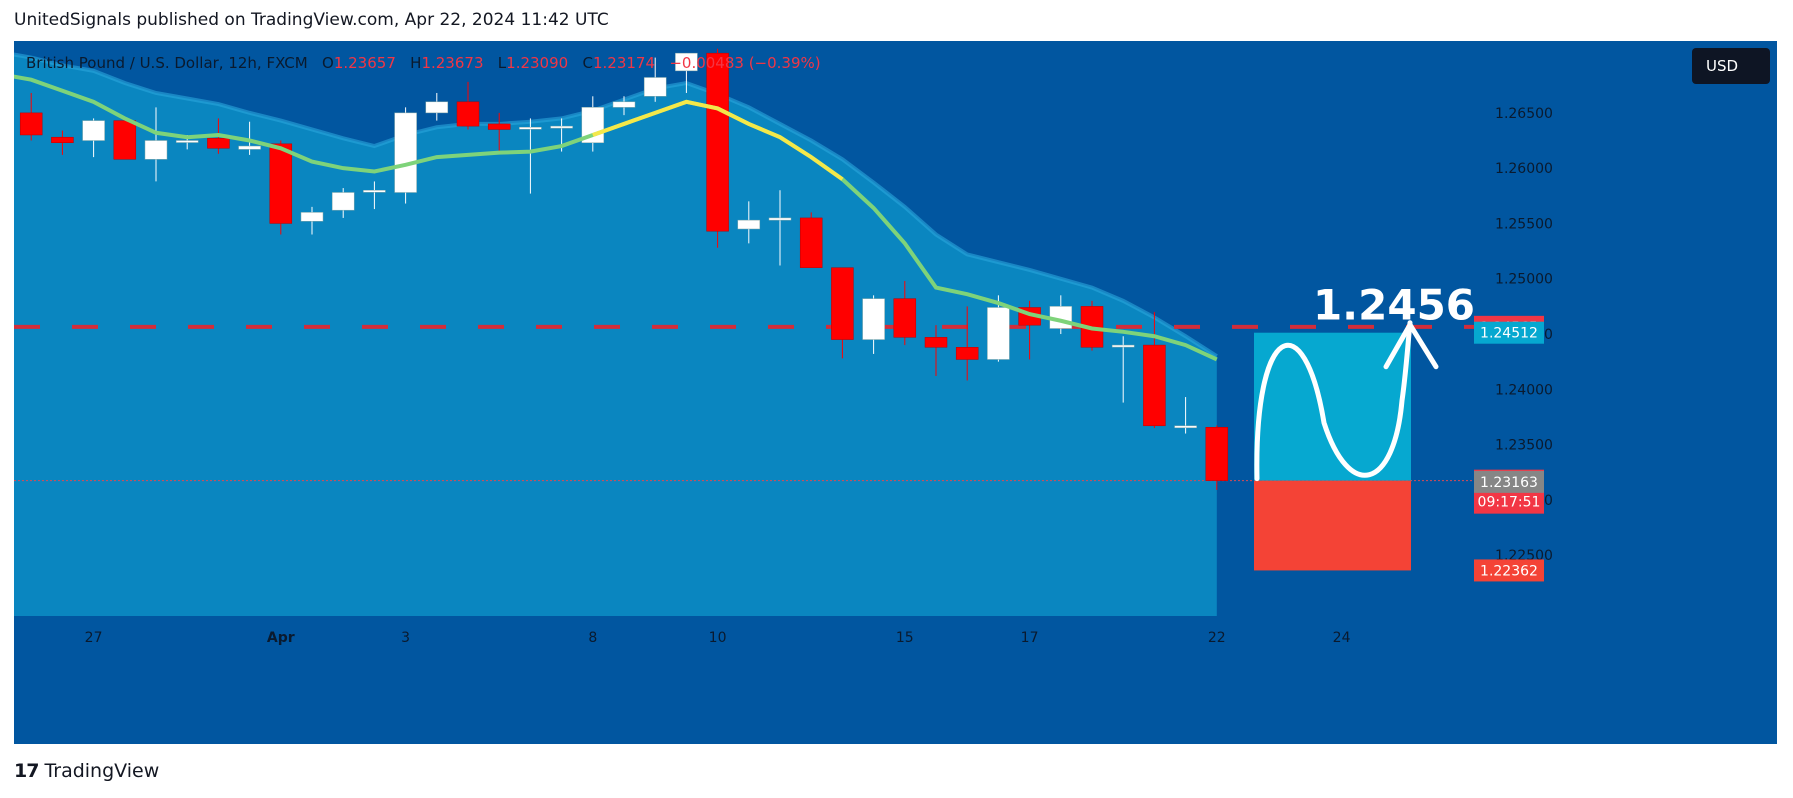 The width and height of the screenshot is (1793, 798). Describe the element at coordinates (1731, 66) in the screenshot. I see `currency-button: USD` at that location.